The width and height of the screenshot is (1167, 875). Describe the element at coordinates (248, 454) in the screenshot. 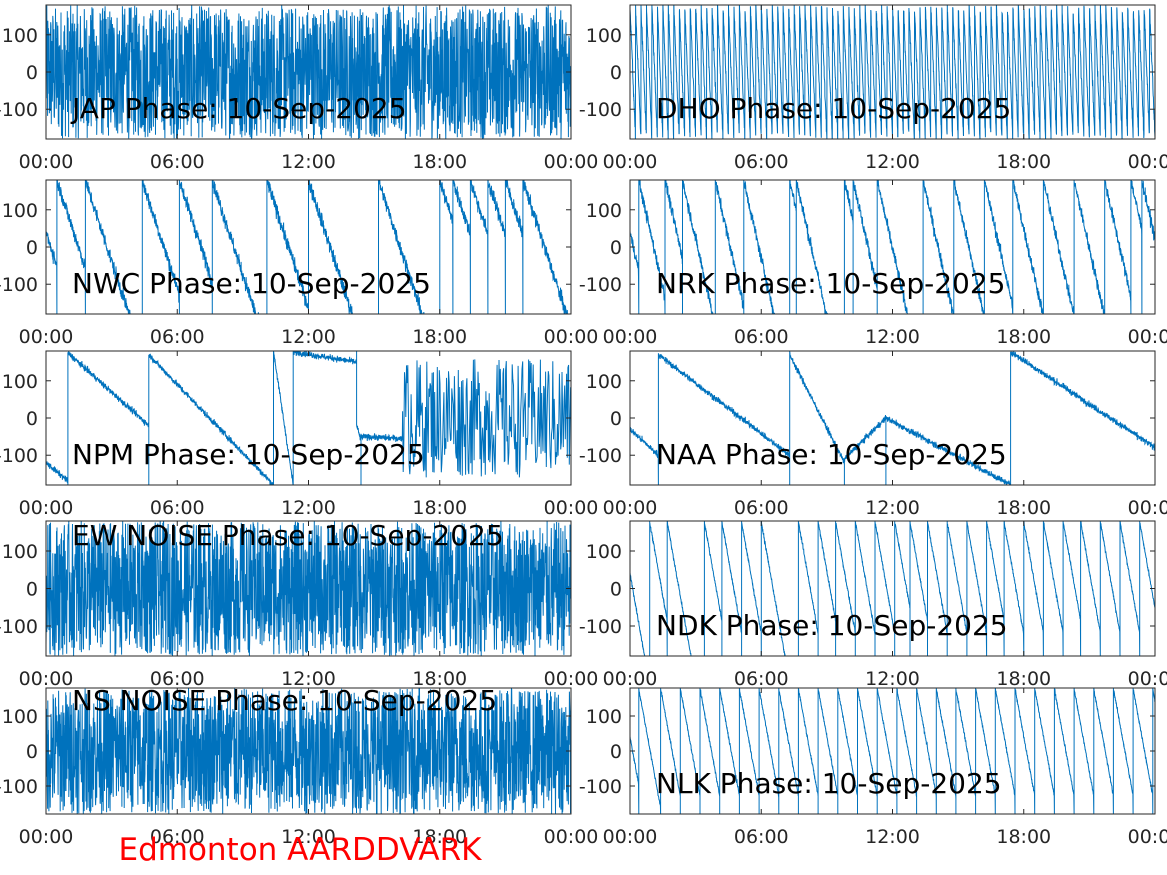

I see `panel-title: NPM Phase: 10-Sep-2025` at that location.